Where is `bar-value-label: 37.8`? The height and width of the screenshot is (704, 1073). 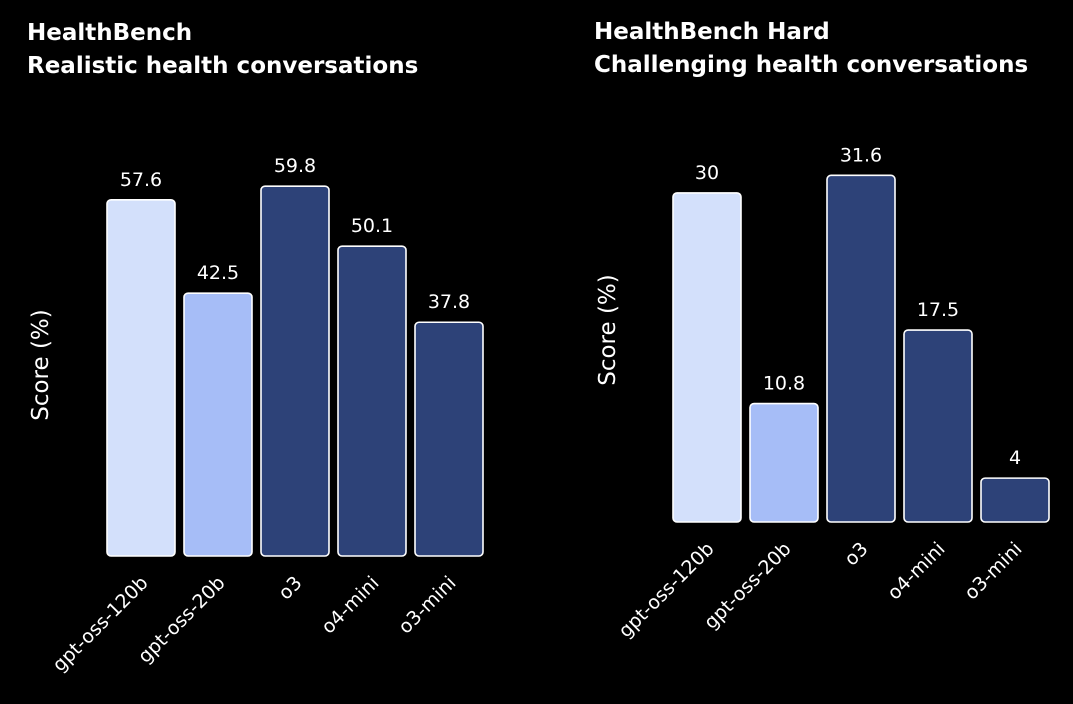 bar-value-label: 37.8 is located at coordinates (449, 302).